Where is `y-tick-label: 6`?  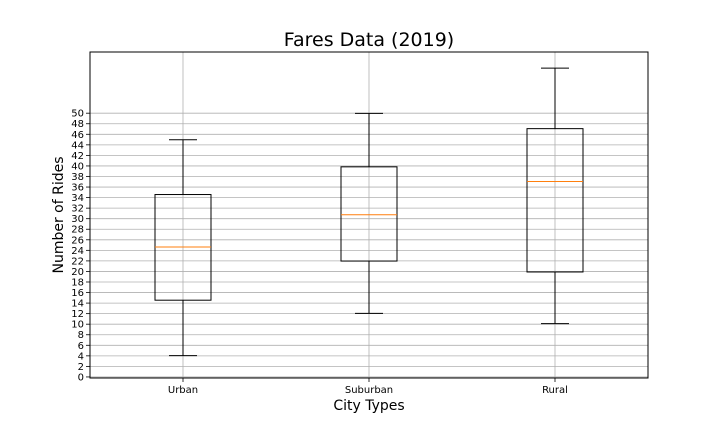 y-tick-label: 6 is located at coordinates (81, 346).